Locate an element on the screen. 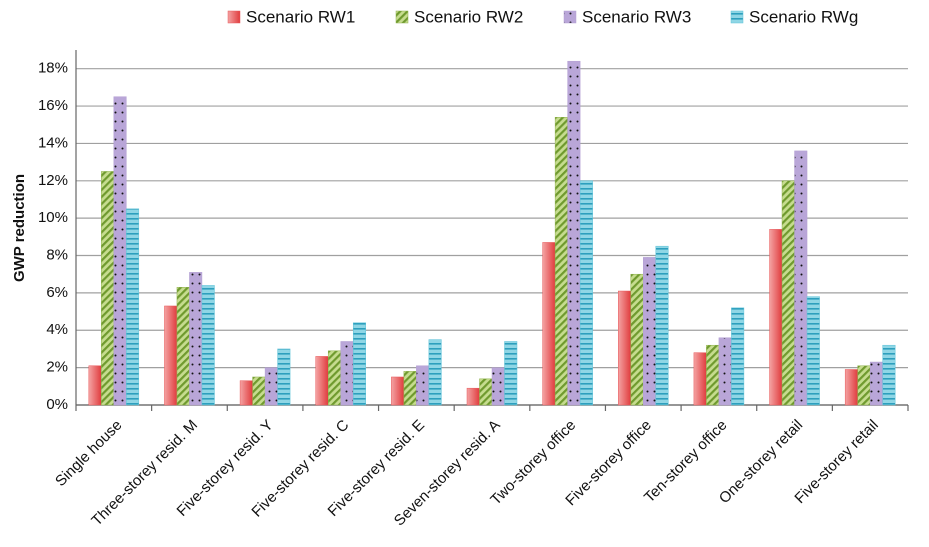 The image size is (929, 547). legend-label: Scenario RW3 is located at coordinates (636, 16).